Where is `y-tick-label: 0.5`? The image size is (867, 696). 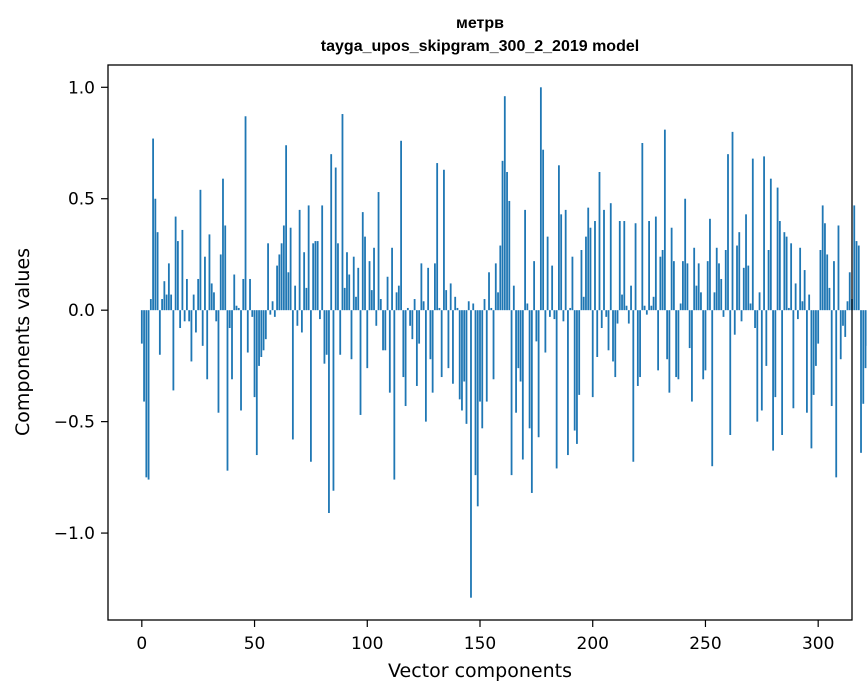
y-tick-label: 0.5 is located at coordinates (81, 200).